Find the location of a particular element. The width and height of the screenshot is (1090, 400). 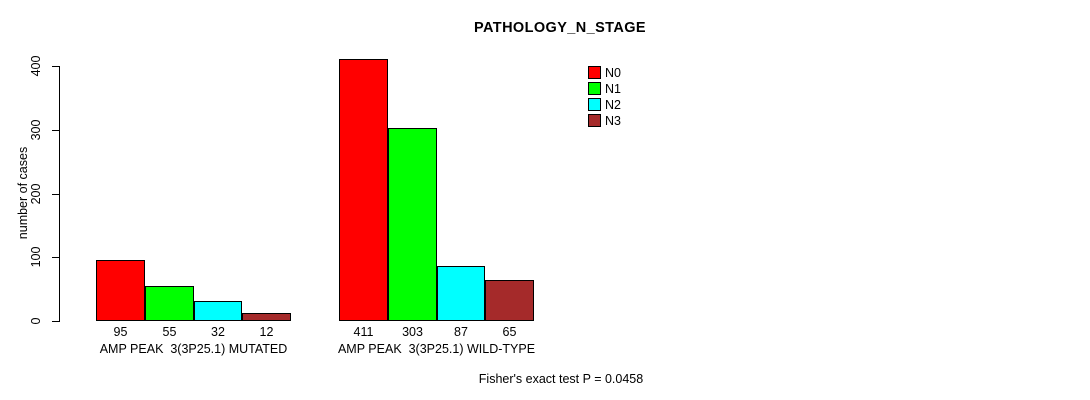

y-axis-tick-label: 0 is located at coordinates (36, 321).